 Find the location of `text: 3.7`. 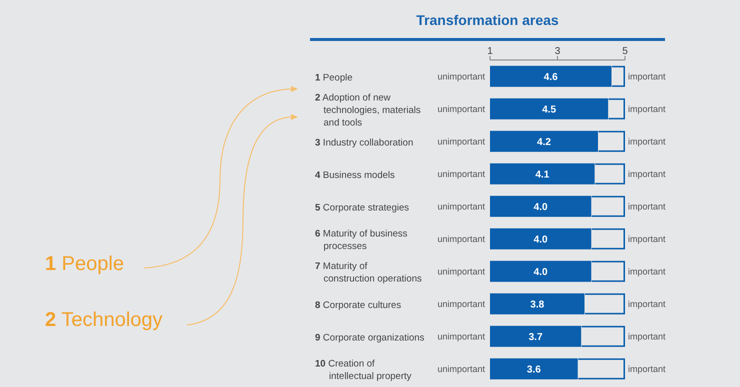

text: 3.7 is located at coordinates (535, 337).